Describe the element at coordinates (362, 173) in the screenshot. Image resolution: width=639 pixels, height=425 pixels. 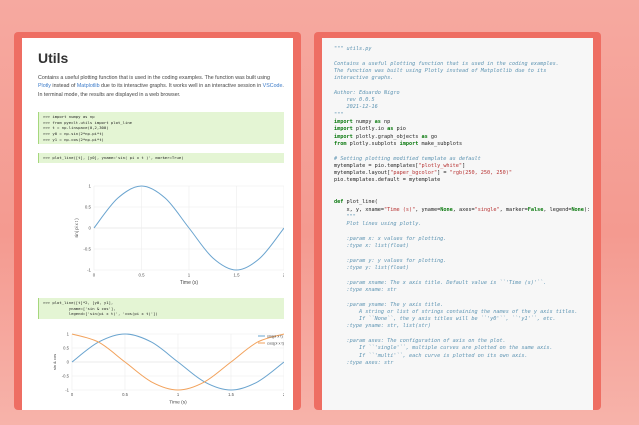
I see `code-token: mytemplate.layout[` at that location.